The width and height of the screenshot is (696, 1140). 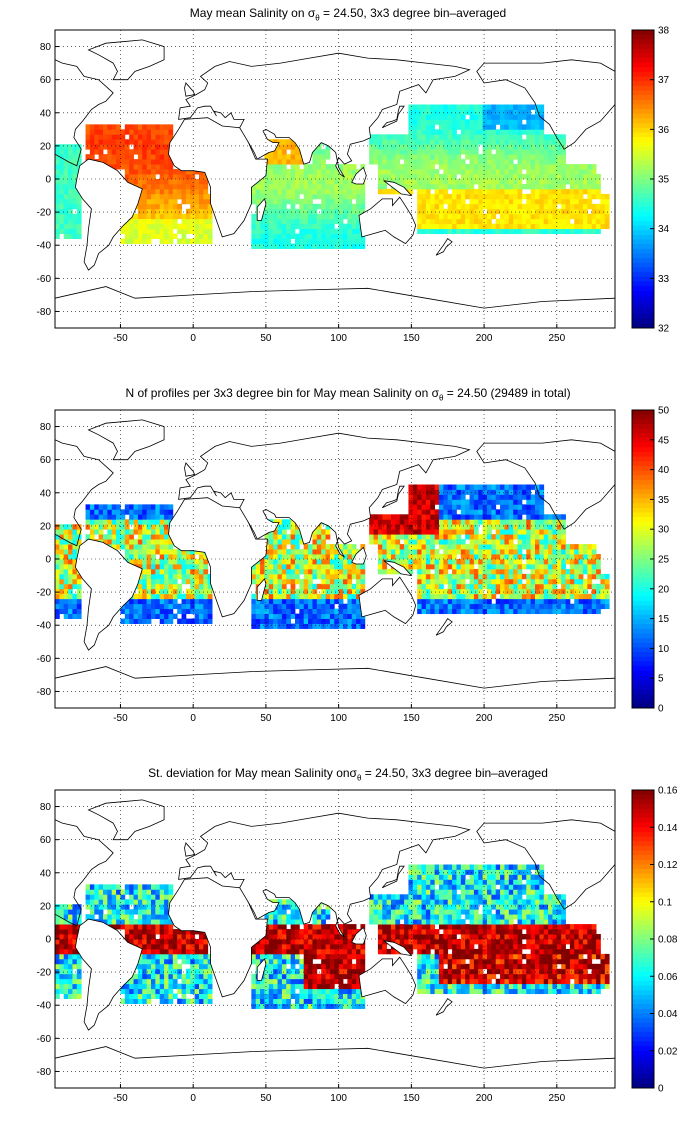 I want to click on coastline, so click(x=335, y=677).